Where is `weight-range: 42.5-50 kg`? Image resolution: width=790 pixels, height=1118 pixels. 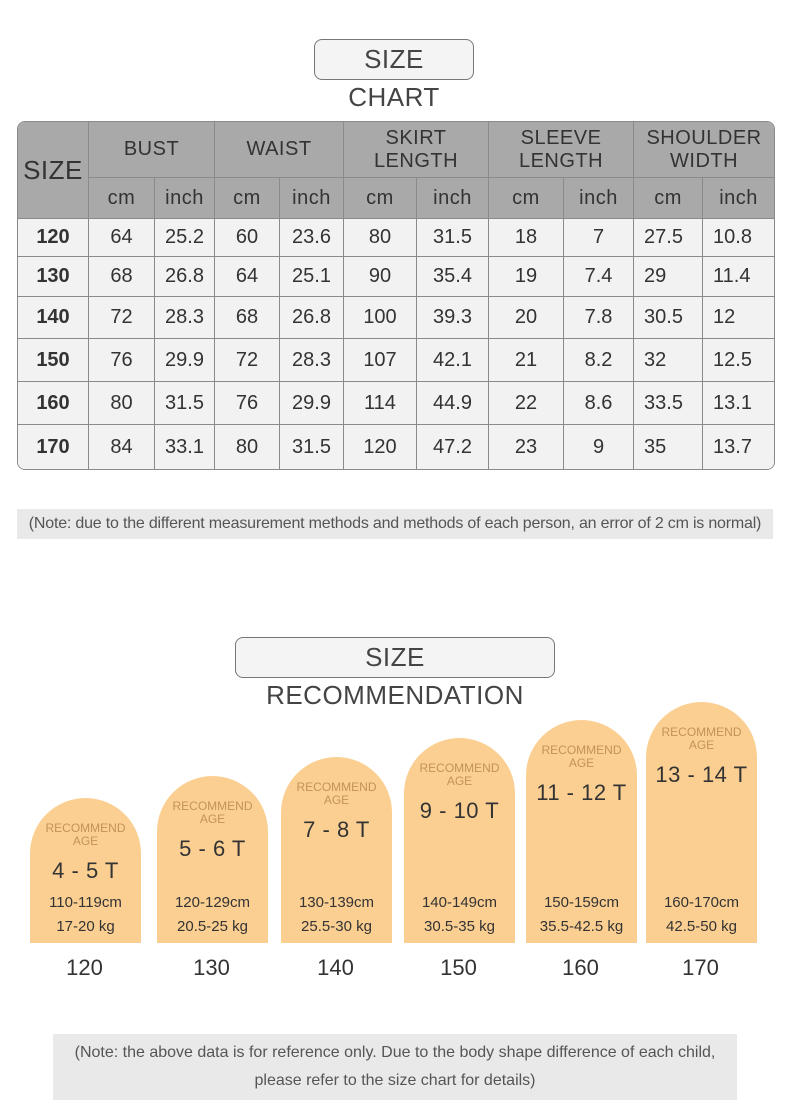 weight-range: 42.5-50 kg is located at coordinates (701, 926).